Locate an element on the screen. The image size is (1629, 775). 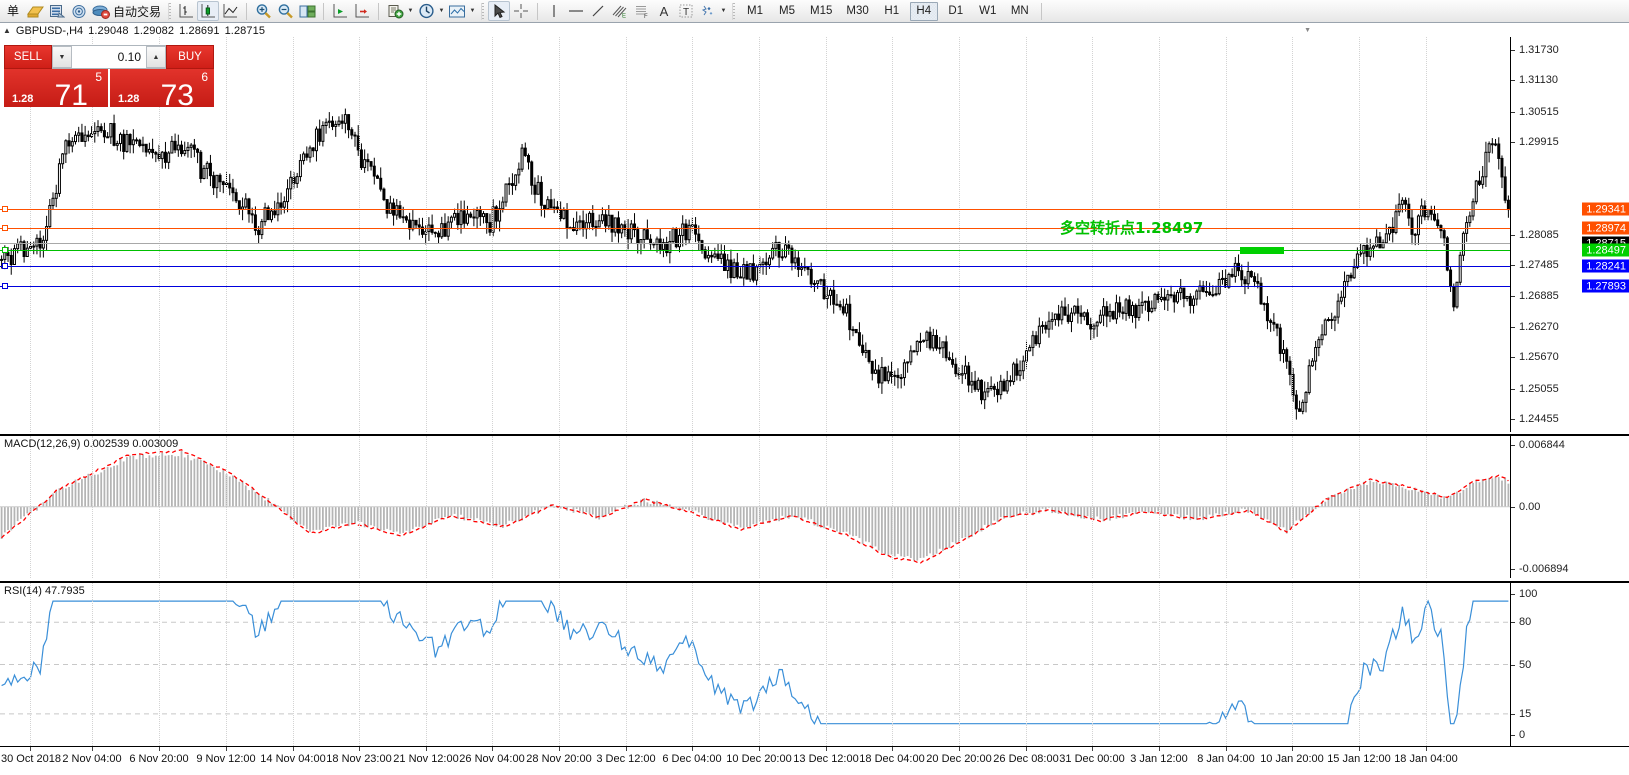
timeframe-m30: M30 is located at coordinates (857, 11).